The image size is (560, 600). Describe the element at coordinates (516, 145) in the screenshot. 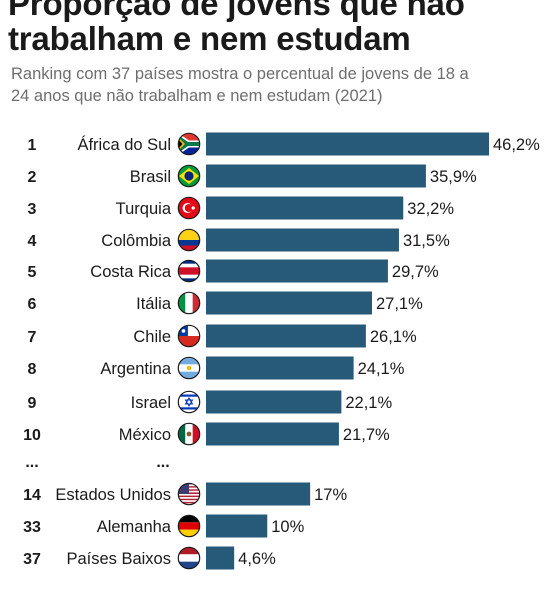

I see `data-label: 46,2%` at that location.